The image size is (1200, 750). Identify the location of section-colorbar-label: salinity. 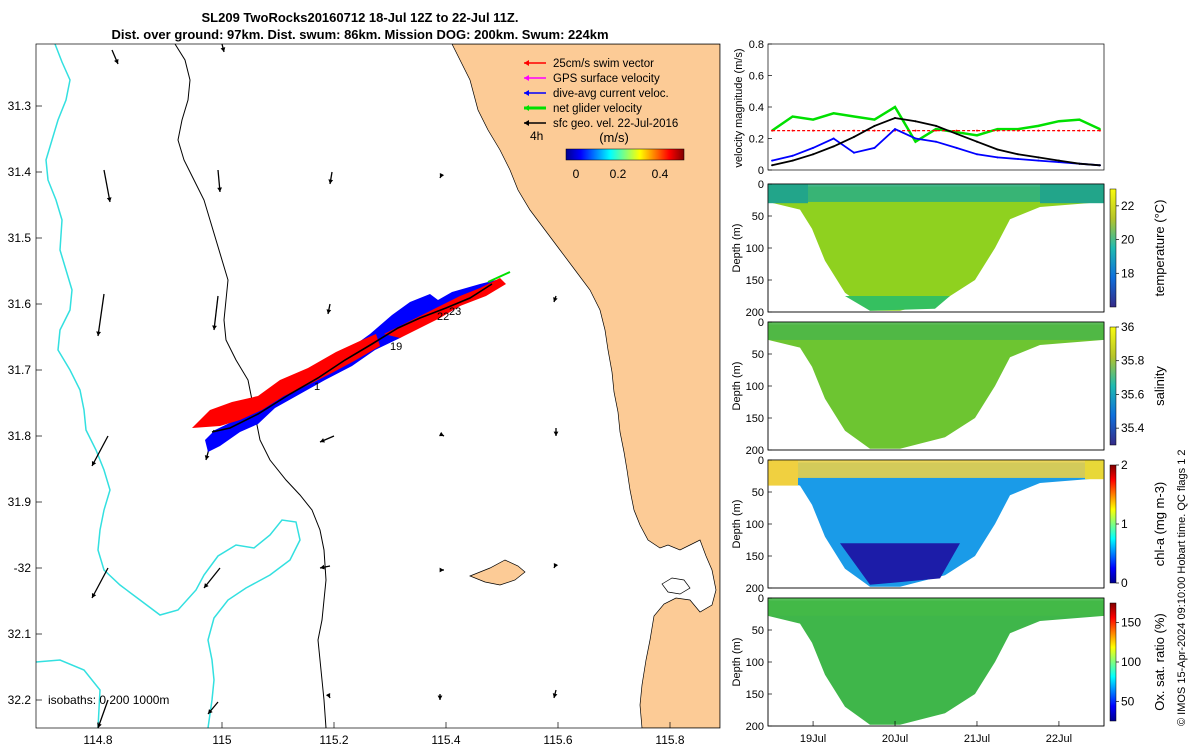
(1159, 386).